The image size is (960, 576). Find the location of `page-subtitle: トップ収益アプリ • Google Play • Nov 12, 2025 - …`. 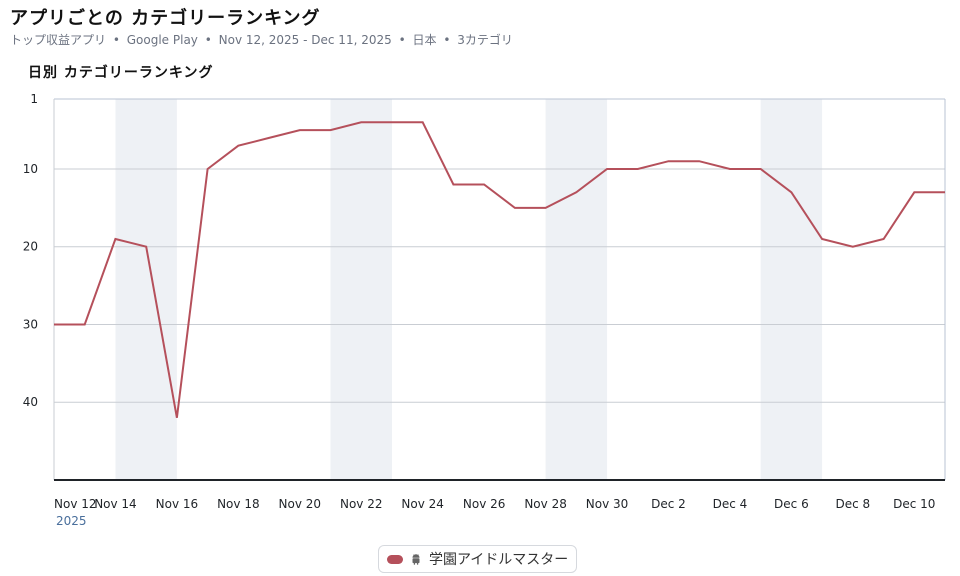

page-subtitle: トップ収益アプリ • Google Play • Nov 12, 2025 - … is located at coordinates (261, 40).